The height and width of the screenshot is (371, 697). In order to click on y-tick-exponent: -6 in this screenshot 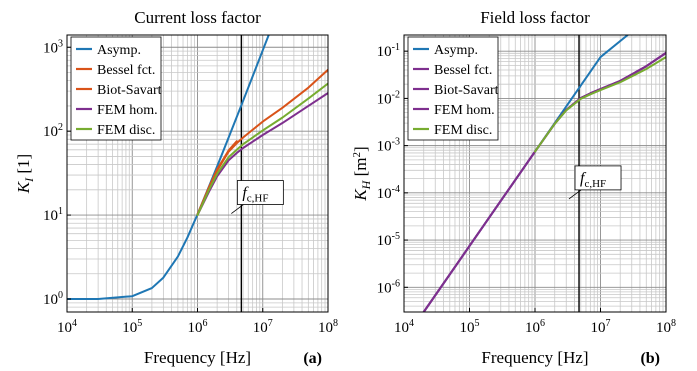, I will do `click(396, 283)`.